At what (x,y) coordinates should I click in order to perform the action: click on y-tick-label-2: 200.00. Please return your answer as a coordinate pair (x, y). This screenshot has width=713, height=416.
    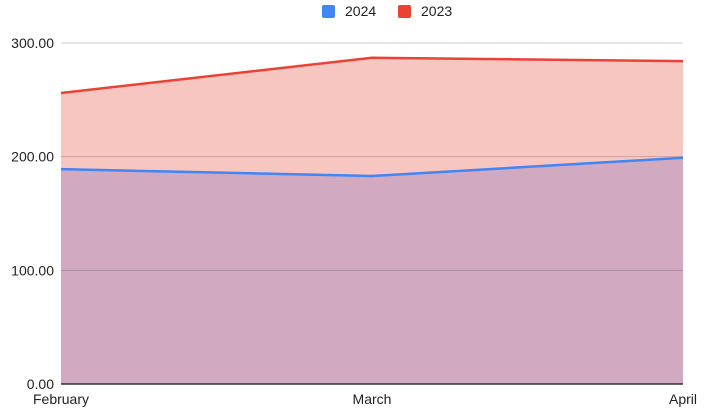
    Looking at the image, I should click on (32, 157).